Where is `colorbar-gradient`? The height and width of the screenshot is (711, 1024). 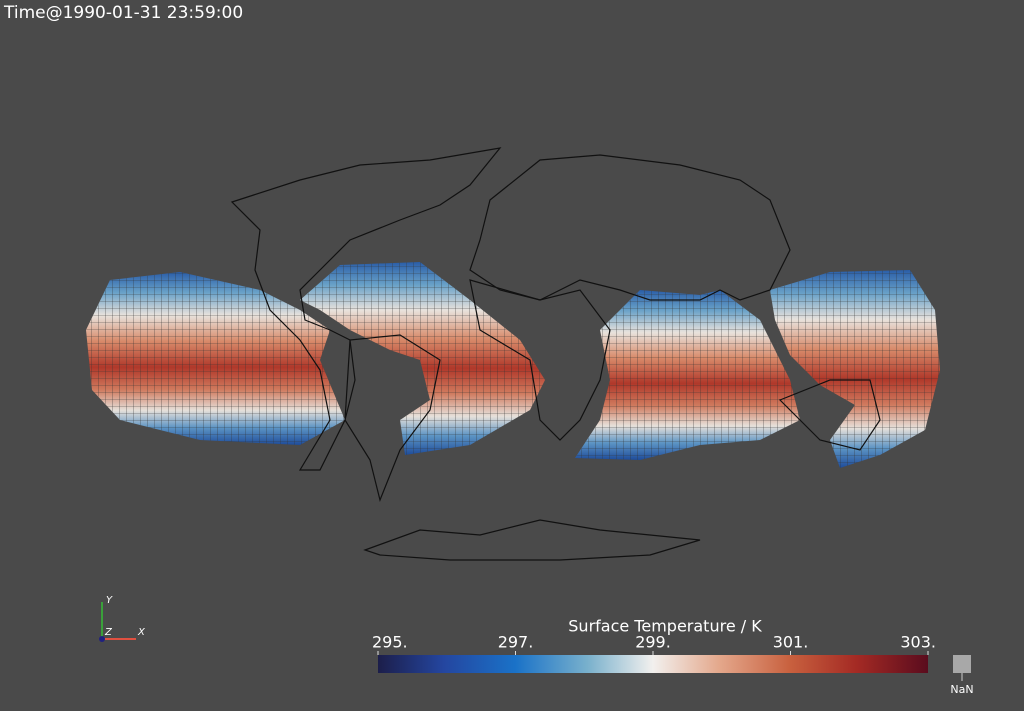
colorbar-gradient is located at coordinates (653, 664).